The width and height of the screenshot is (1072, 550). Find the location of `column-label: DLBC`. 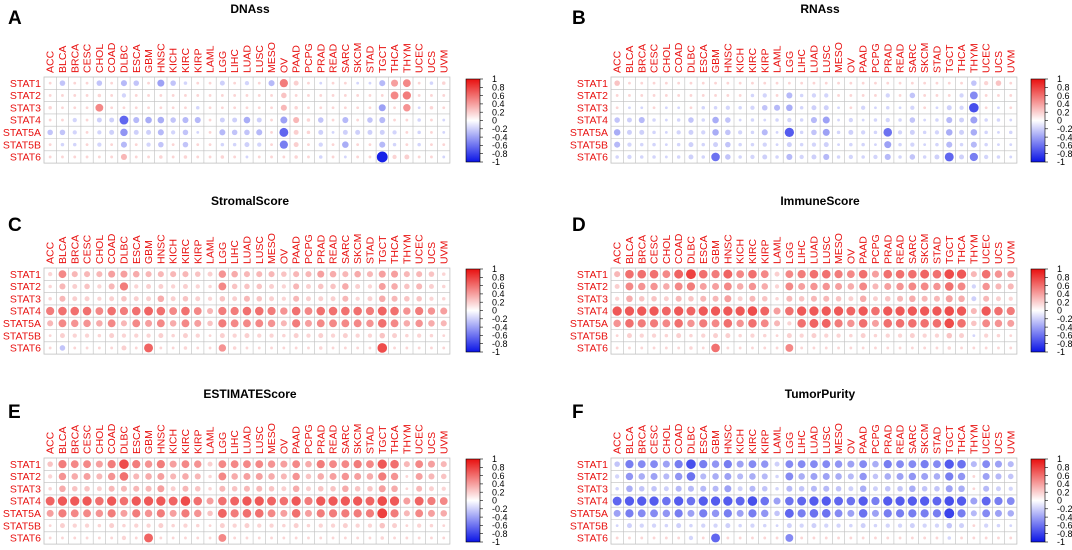

column-label: DLBC is located at coordinates (691, 250).